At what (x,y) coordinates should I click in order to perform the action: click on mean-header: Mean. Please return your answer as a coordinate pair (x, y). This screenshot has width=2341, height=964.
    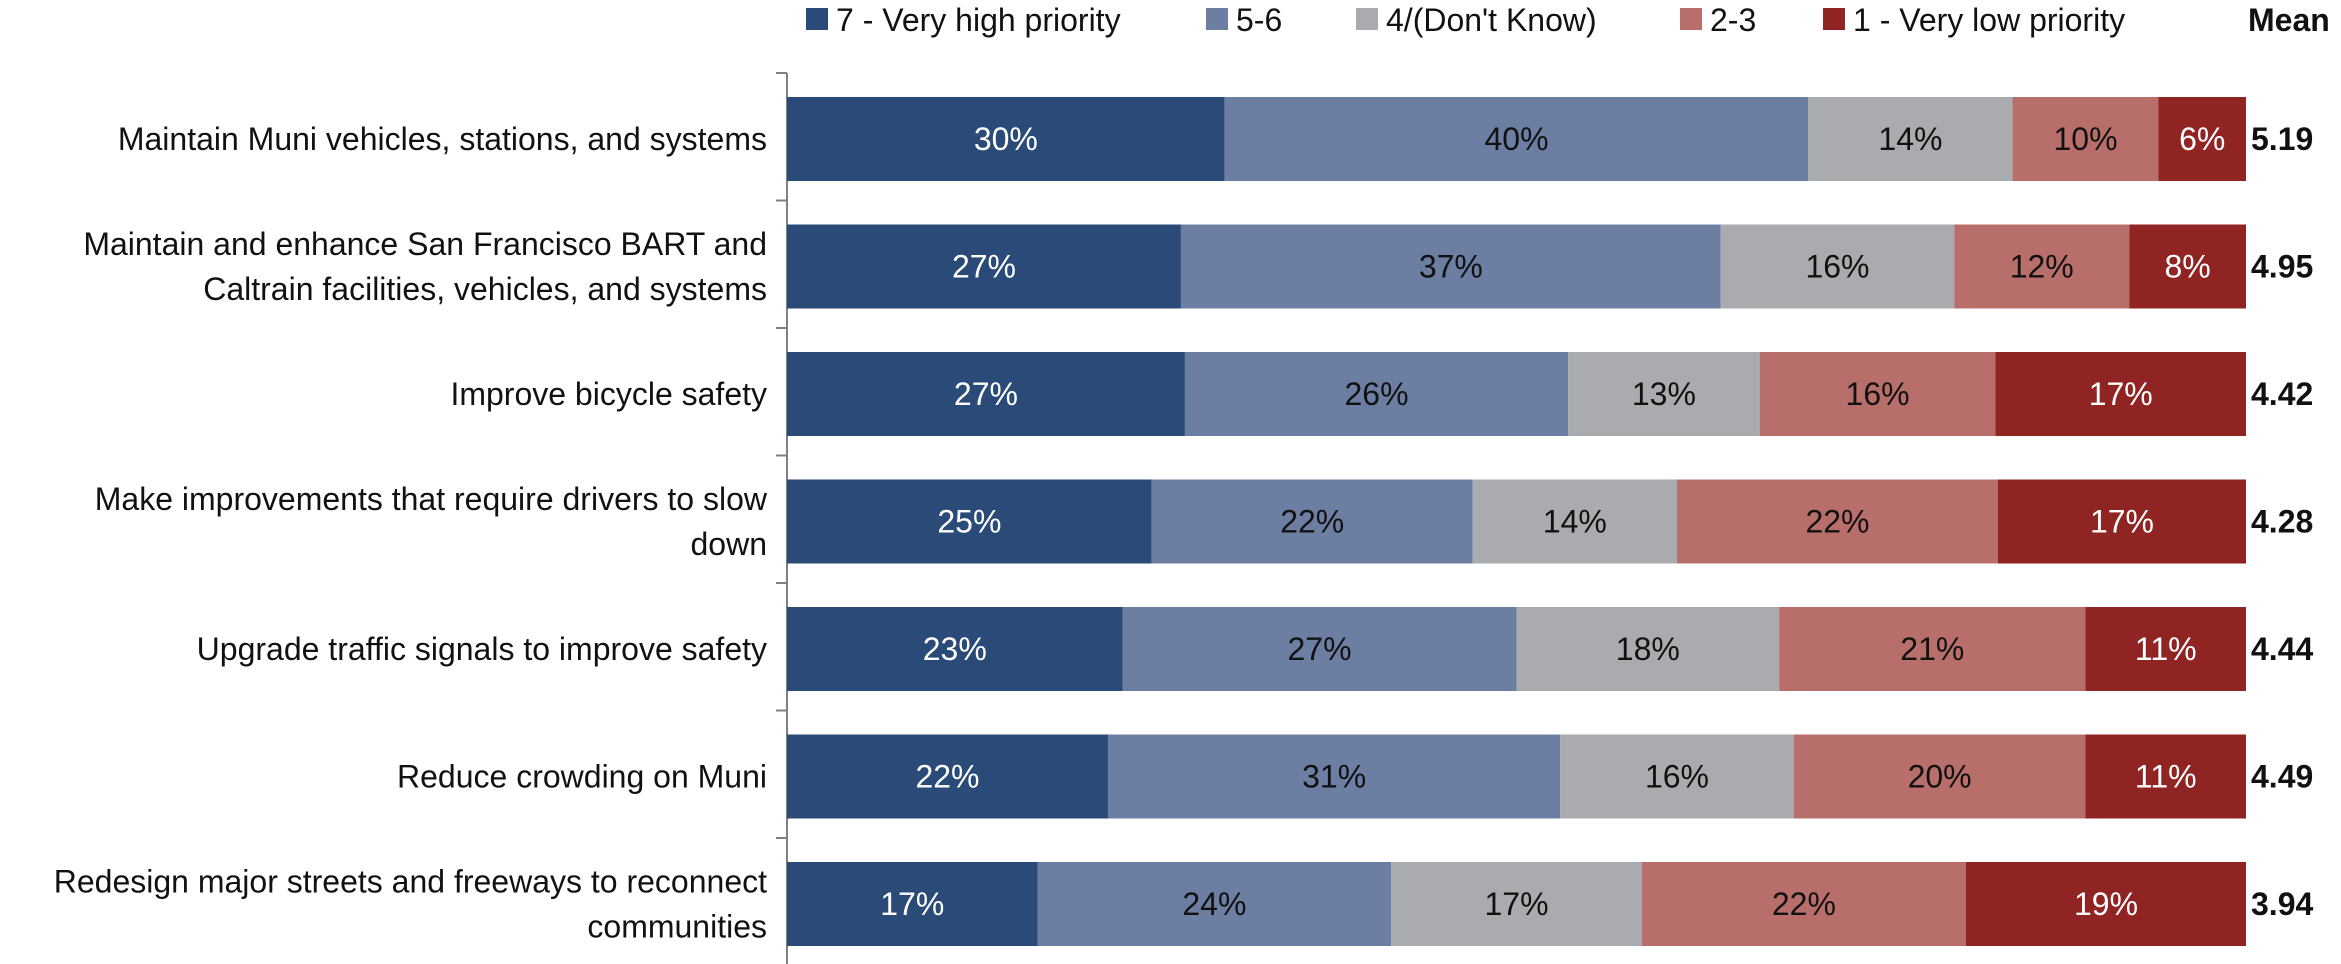
    Looking at the image, I should click on (2289, 20).